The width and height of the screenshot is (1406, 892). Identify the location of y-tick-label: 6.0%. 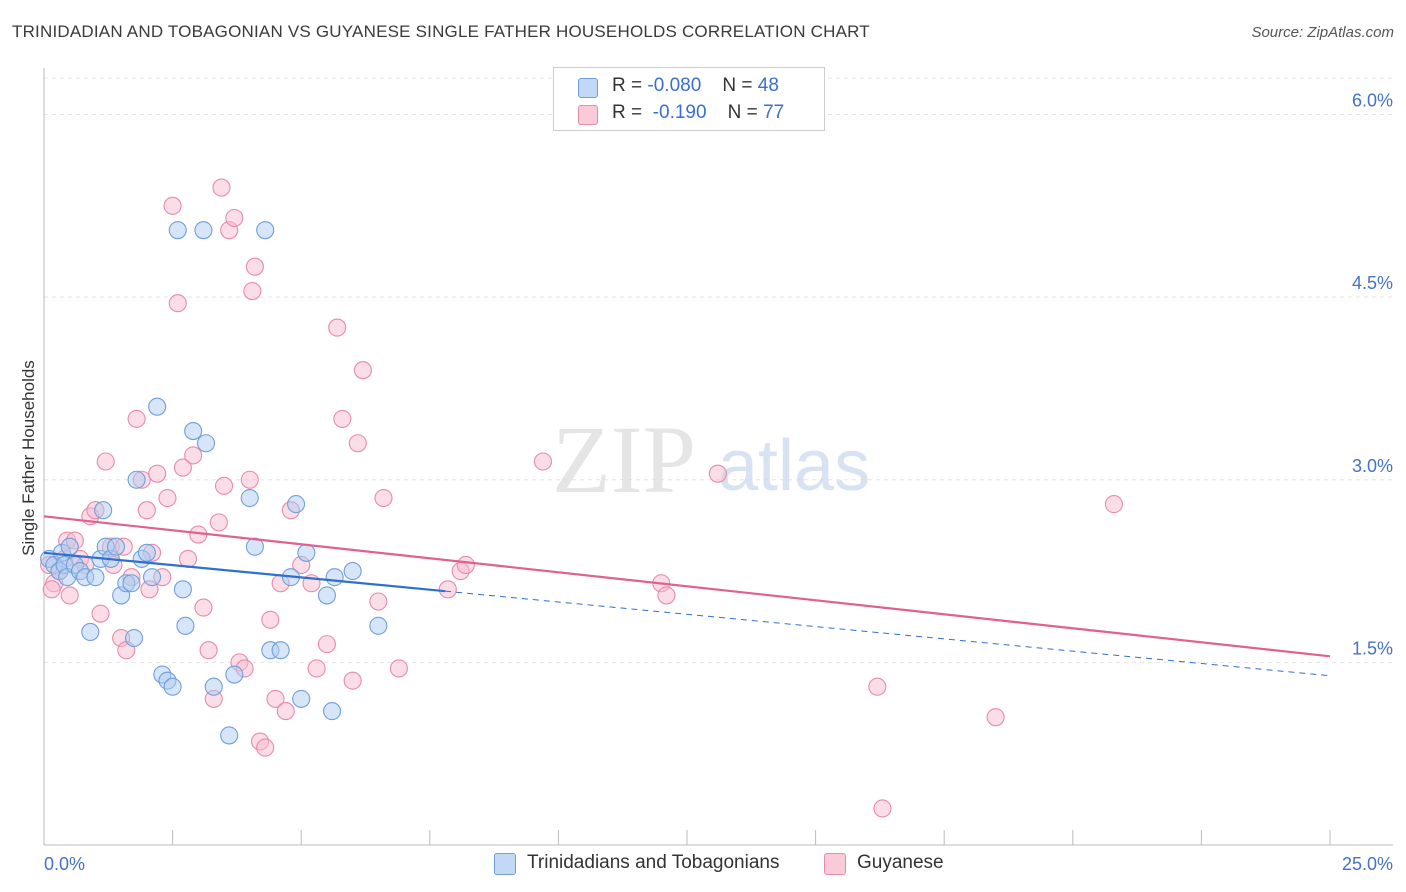
(1372, 101).